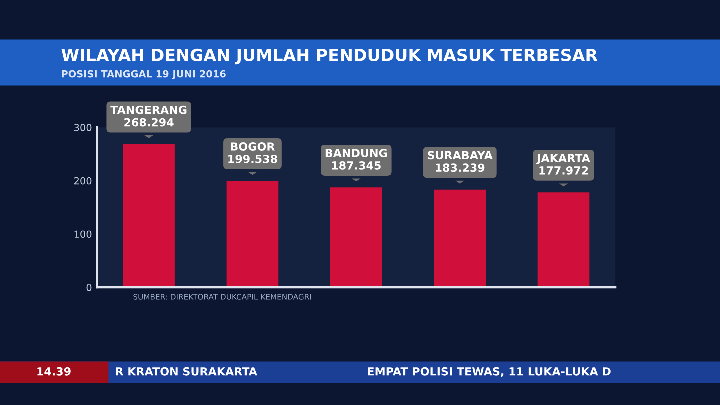 This screenshot has width=720, height=405. What do you see at coordinates (149, 122) in the screenshot?
I see `data-label: 268.294` at bounding box center [149, 122].